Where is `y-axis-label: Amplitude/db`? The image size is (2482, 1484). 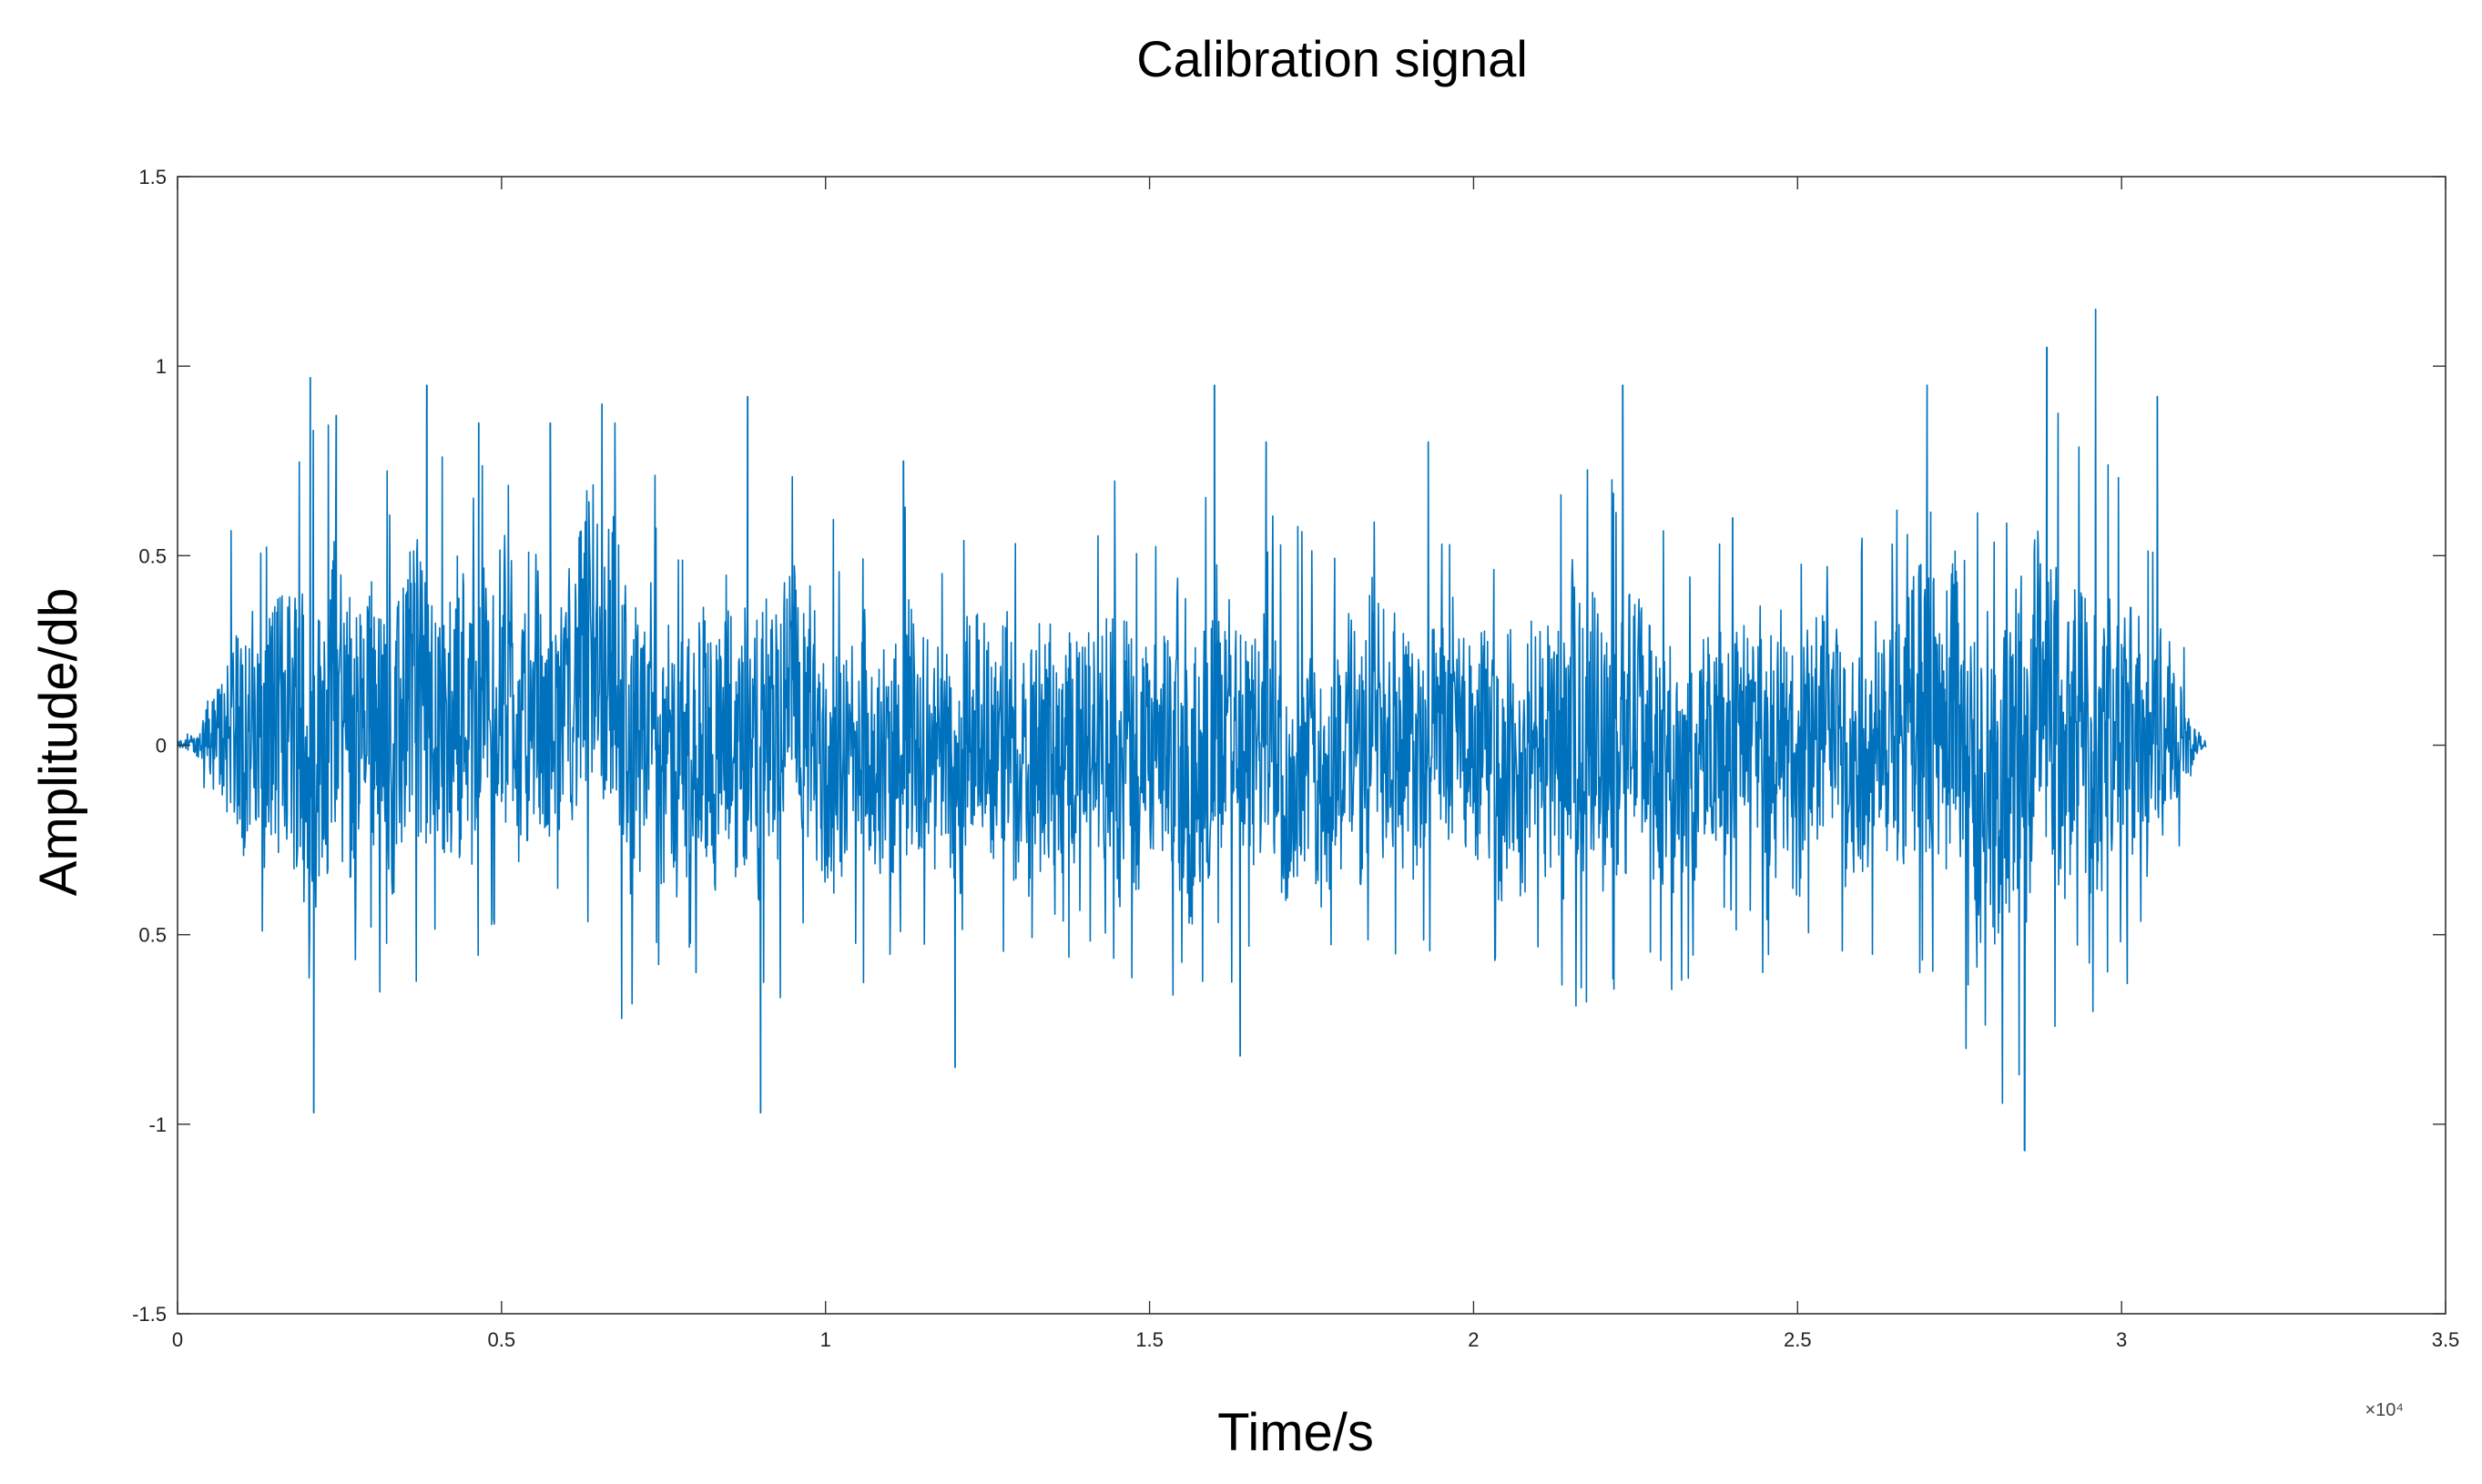 y-axis-label: Amplitude/db is located at coordinates (58, 742).